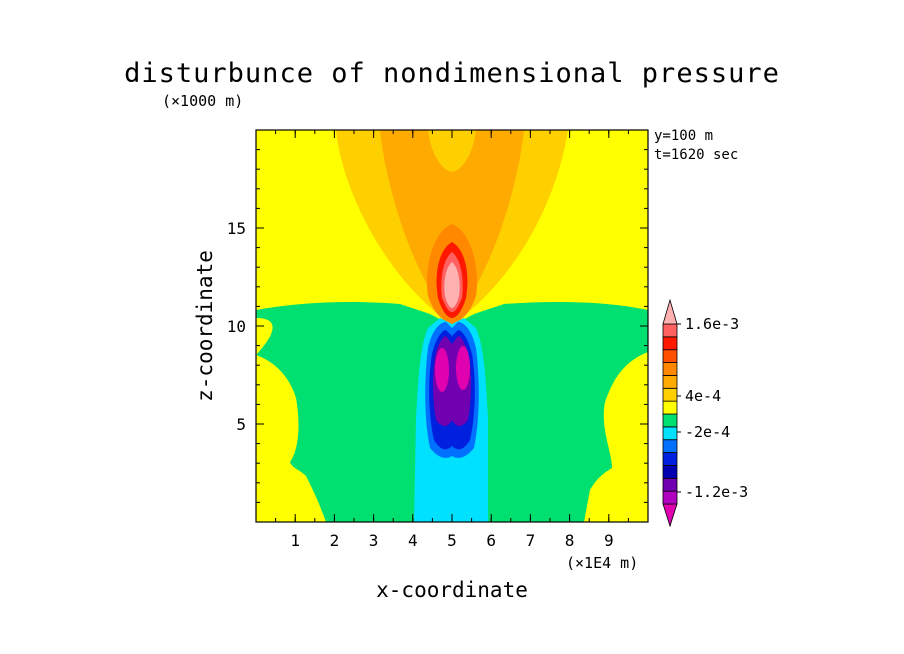 This screenshot has width=904, height=654. What do you see at coordinates (452, 540) in the screenshot?
I see `x-tick-label: 5` at bounding box center [452, 540].